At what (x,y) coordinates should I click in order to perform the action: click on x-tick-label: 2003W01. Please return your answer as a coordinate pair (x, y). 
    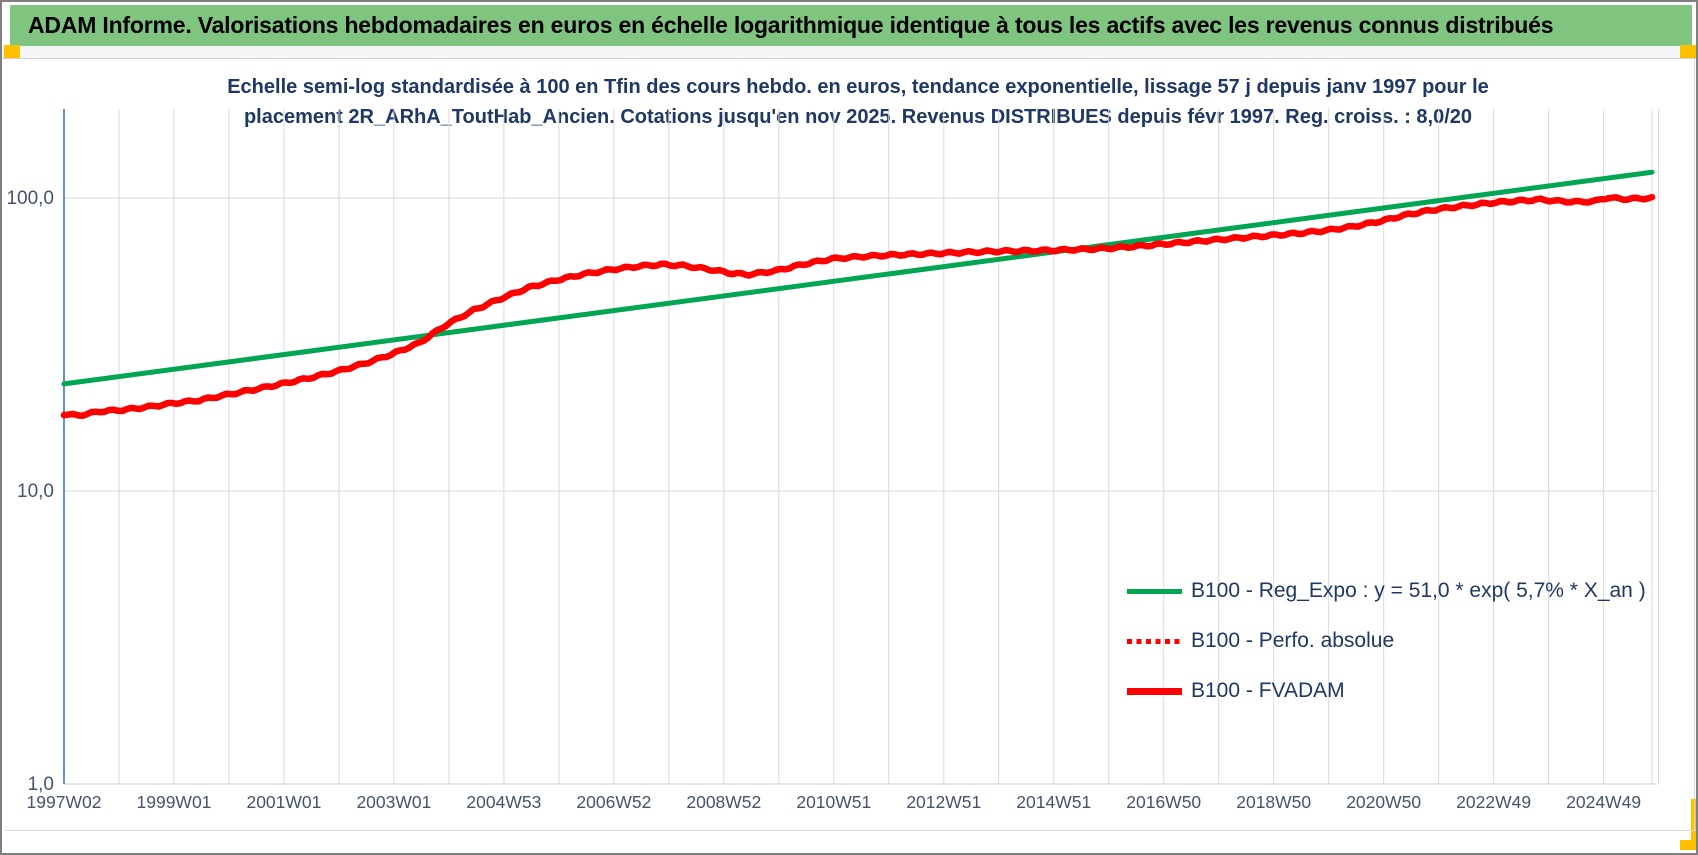
    Looking at the image, I should click on (393, 802).